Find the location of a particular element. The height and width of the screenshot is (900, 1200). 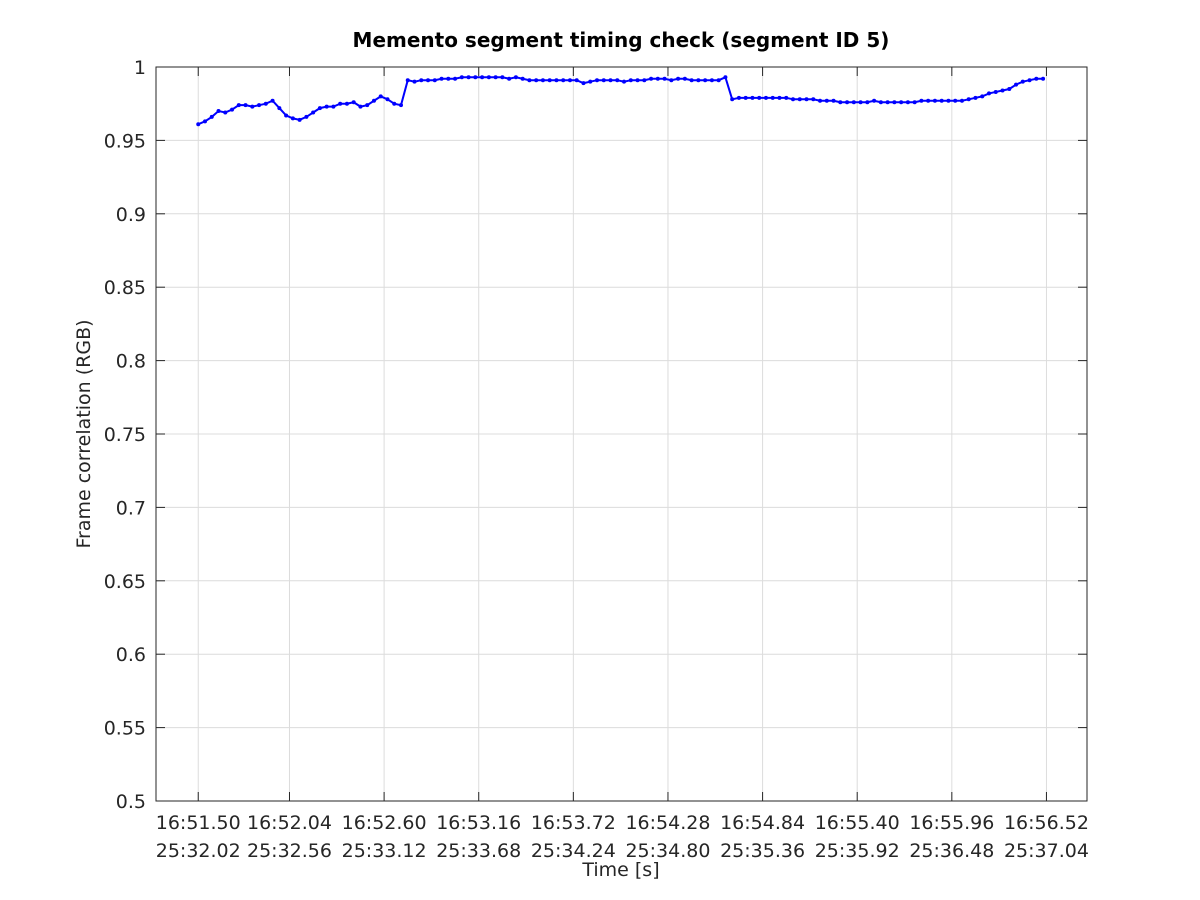

x-tick-label-line: 25:32.02 is located at coordinates (198, 851).